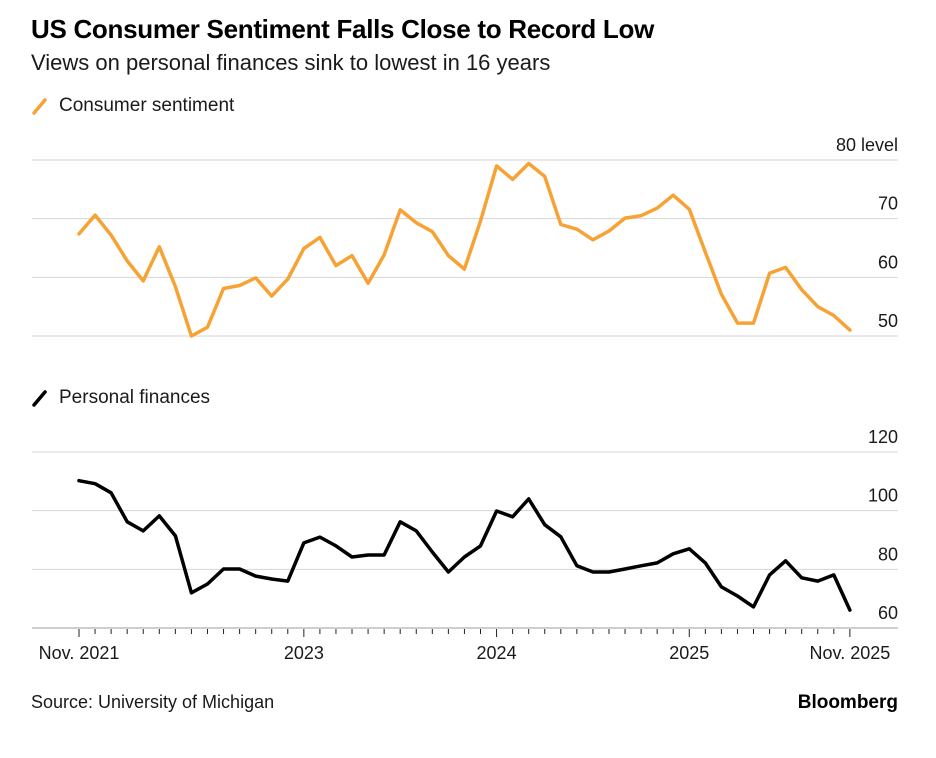 This screenshot has height=758, width=936. What do you see at coordinates (850, 653) in the screenshot?
I see `x-tick-label: Nov. 2025` at bounding box center [850, 653].